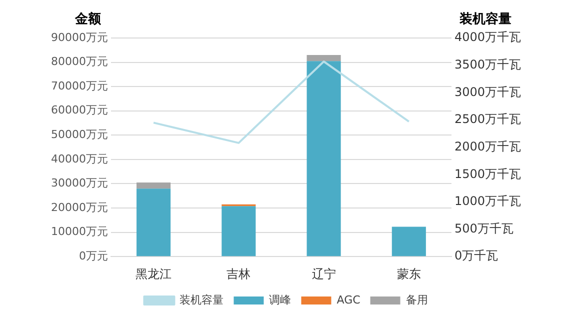 The height and width of the screenshot is (324, 572). Describe the element at coordinates (79, 135) in the screenshot. I see `y-tick-label: 50000万元` at that location.